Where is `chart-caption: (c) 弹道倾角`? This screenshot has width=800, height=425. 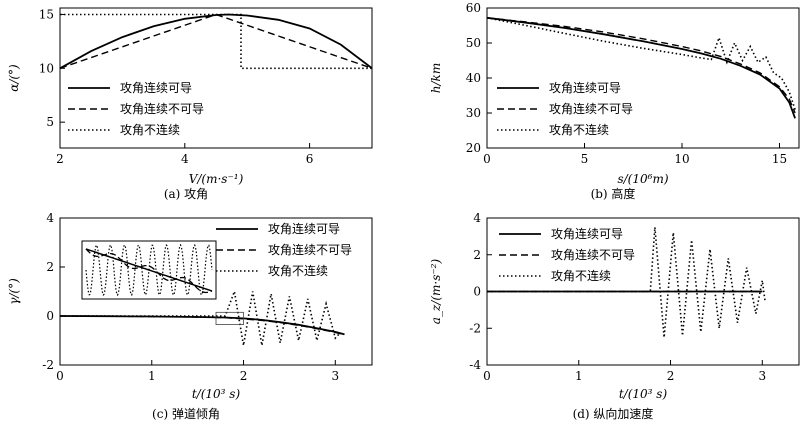
chart-caption: (c) 弹道倾角 is located at coordinates (186, 414).